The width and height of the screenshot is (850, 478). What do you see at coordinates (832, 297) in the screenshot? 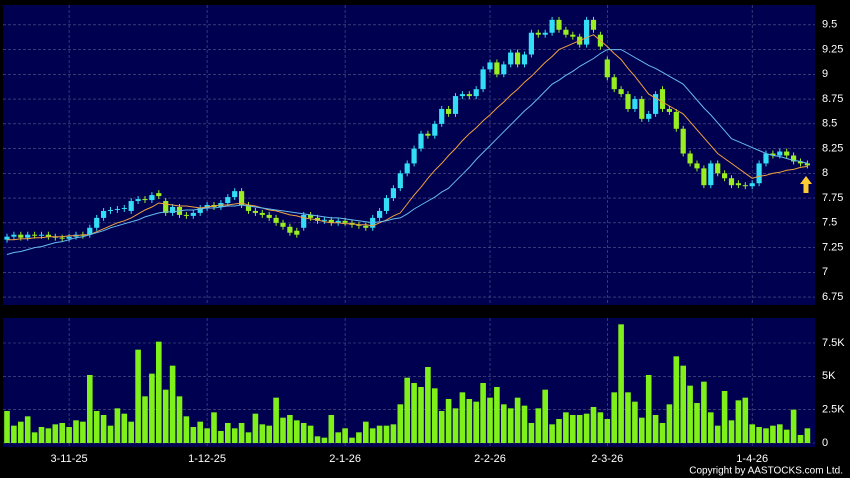
I see `y-tick-label: 6.75` at bounding box center [832, 297].